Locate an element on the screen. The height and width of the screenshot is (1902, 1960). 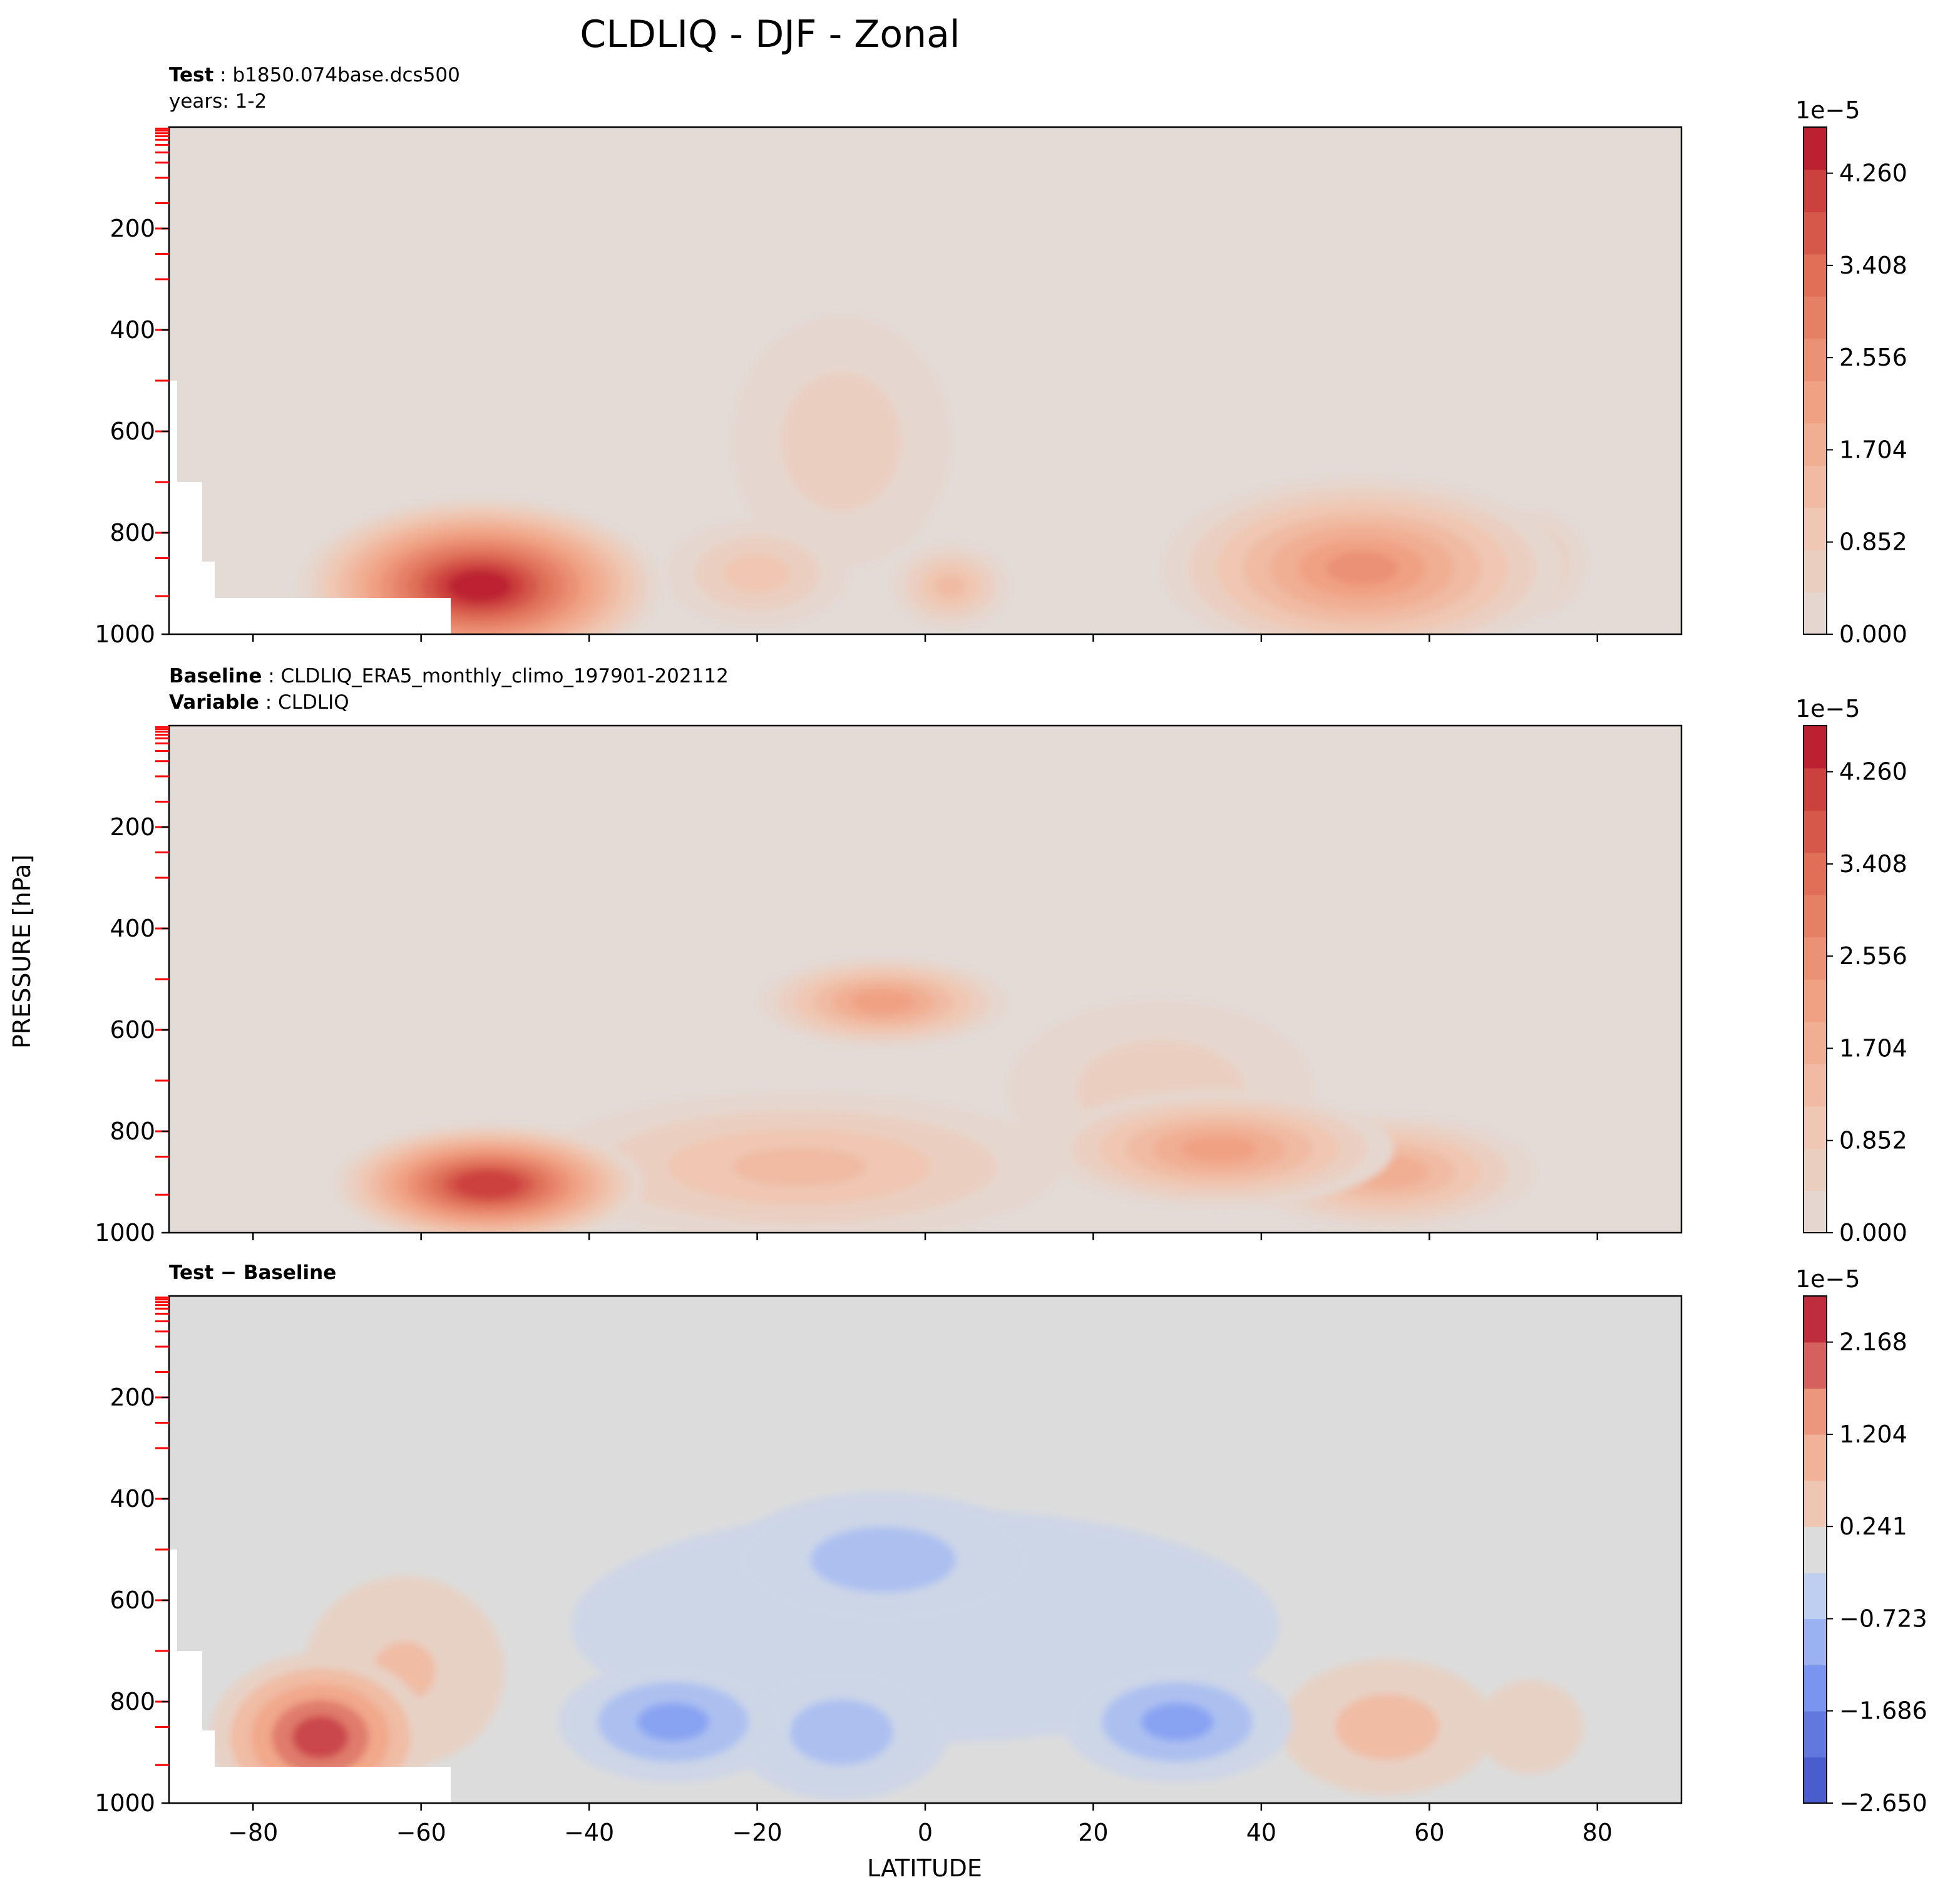
panel-header-line: Test : b1850.074base.dcs500 is located at coordinates (314, 75).